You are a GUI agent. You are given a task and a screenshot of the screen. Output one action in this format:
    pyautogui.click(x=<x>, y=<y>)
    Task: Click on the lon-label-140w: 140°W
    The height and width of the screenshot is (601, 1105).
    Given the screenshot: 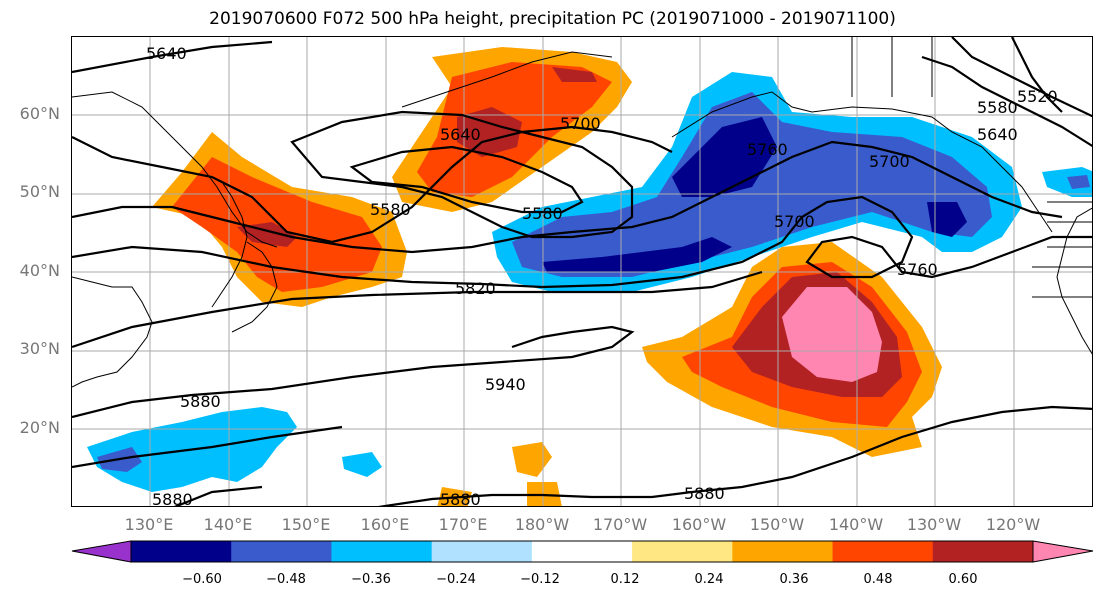 What is the action you would take?
    pyautogui.click(x=856, y=524)
    